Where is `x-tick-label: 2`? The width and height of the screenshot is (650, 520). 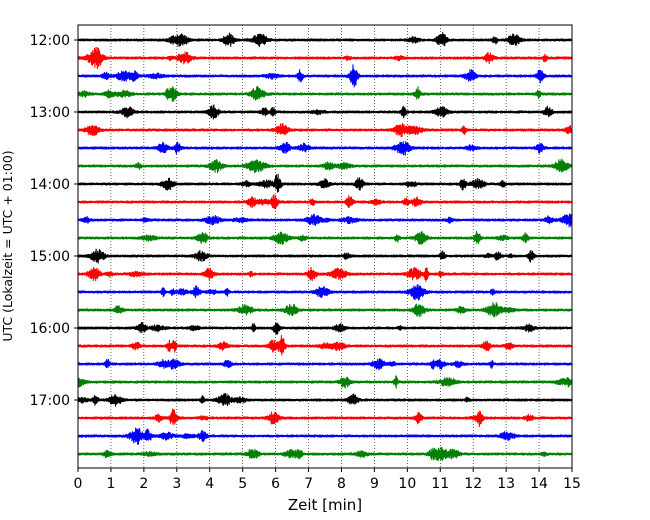
x-tick-label: 2 is located at coordinates (143, 484).